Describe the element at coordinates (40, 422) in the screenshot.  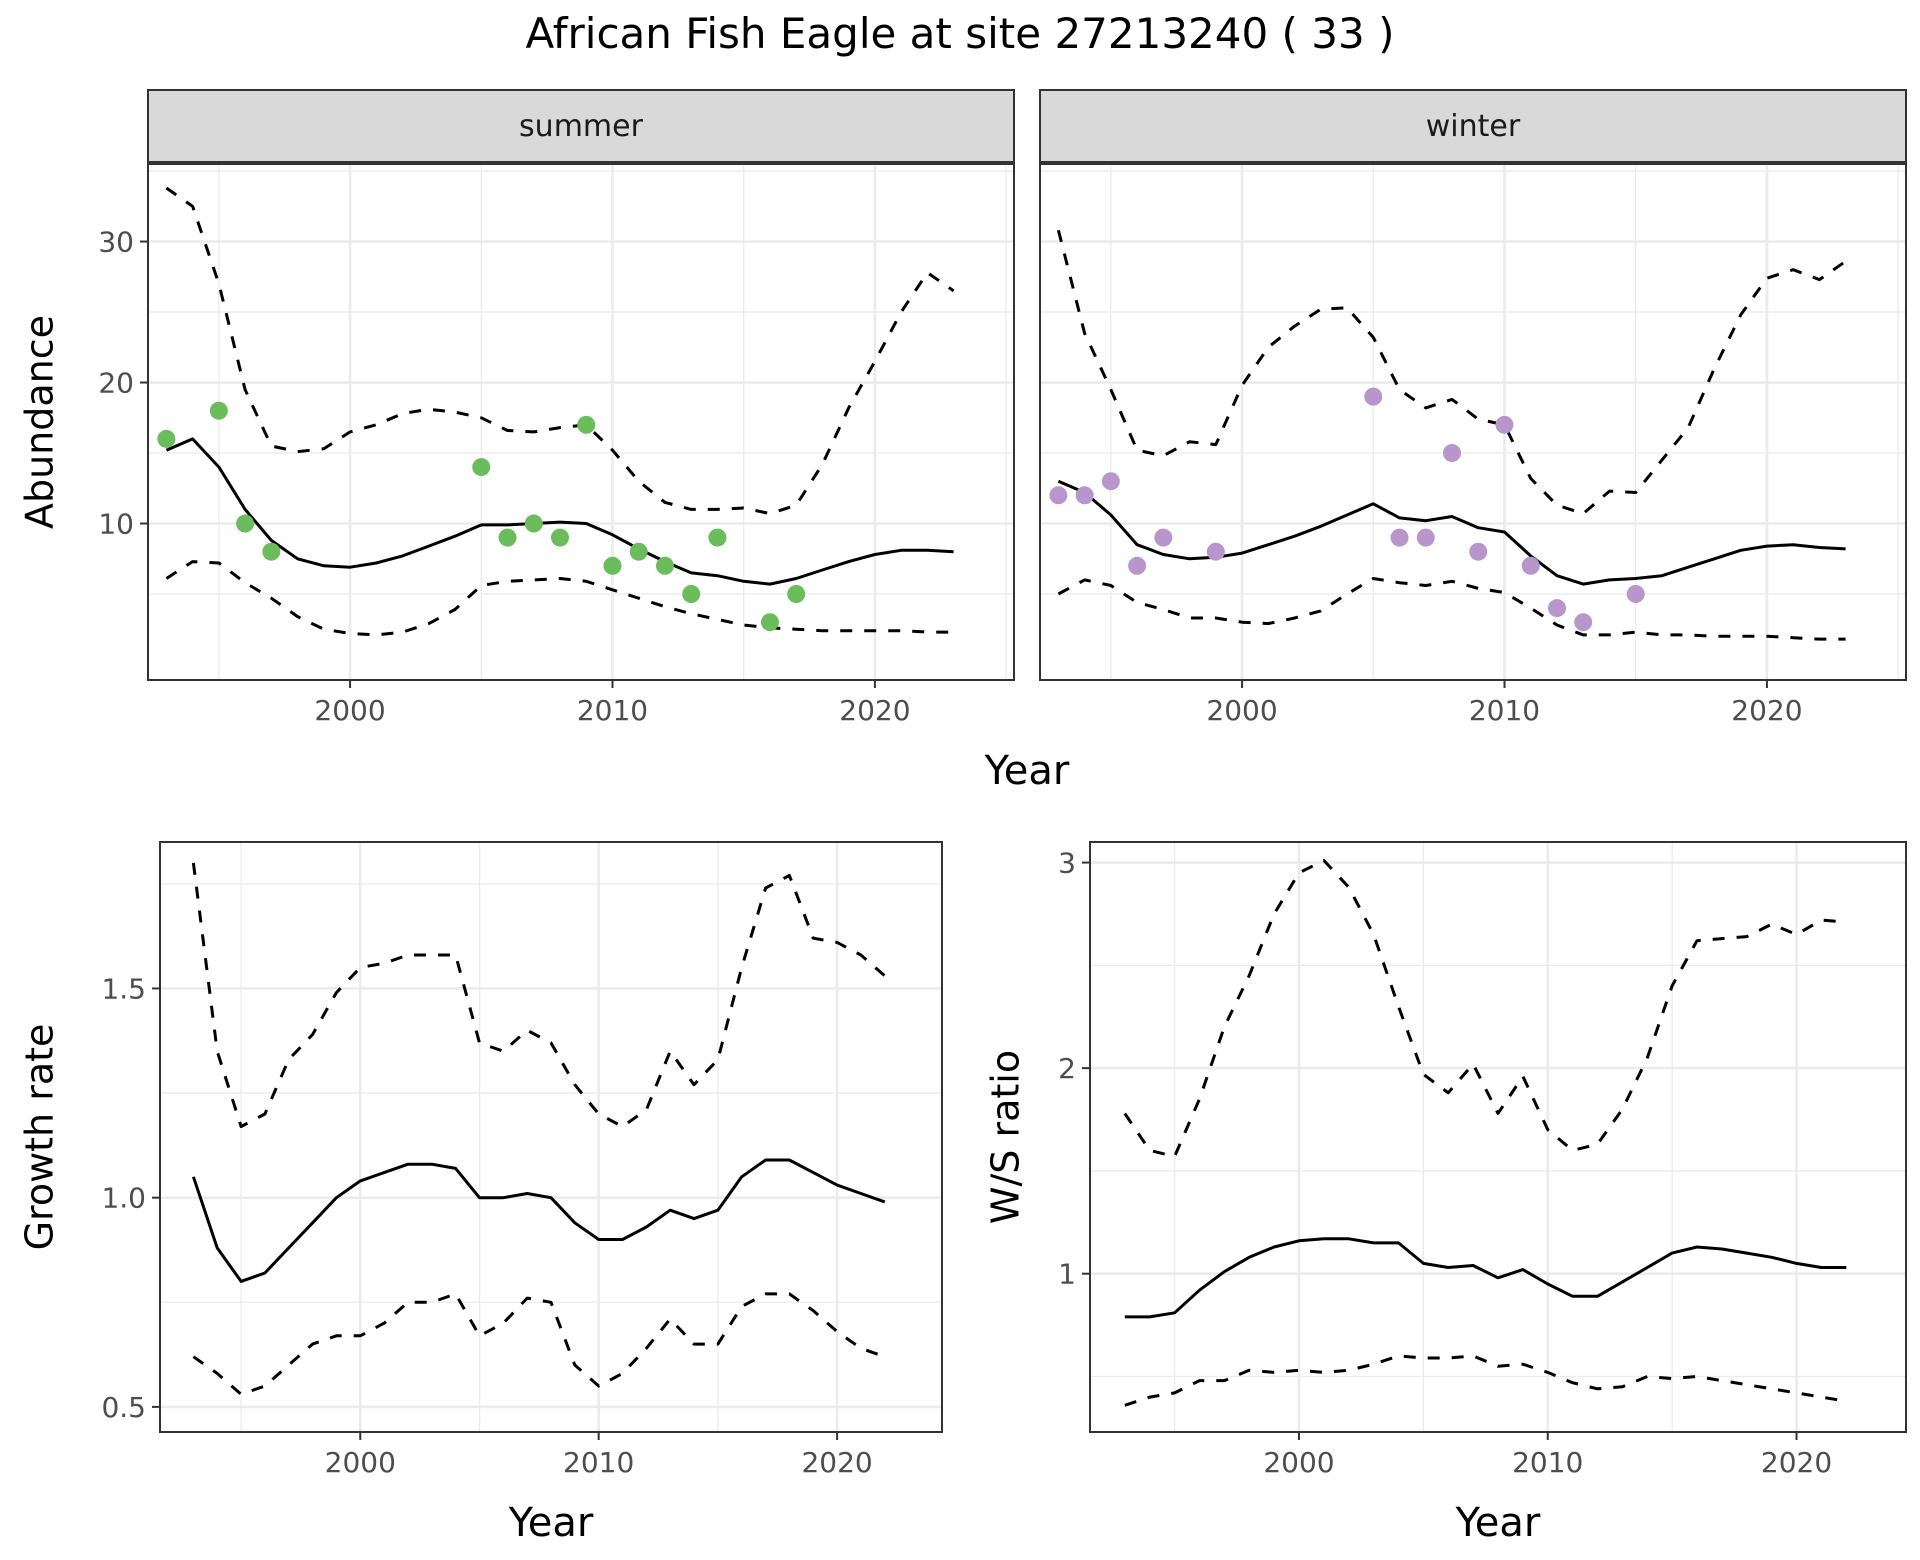
I see `y-axis-title: Abundance` at that location.